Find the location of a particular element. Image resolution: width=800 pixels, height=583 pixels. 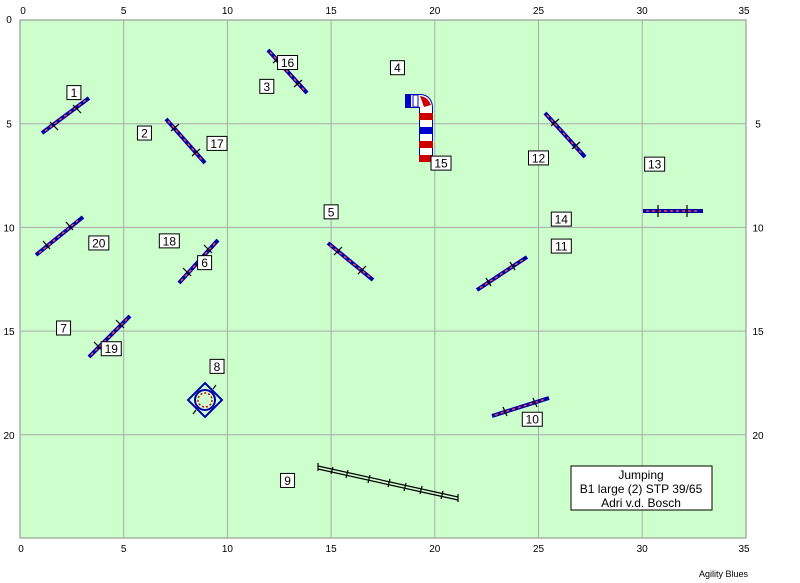

svg-text: 6 is located at coordinates (204, 263).